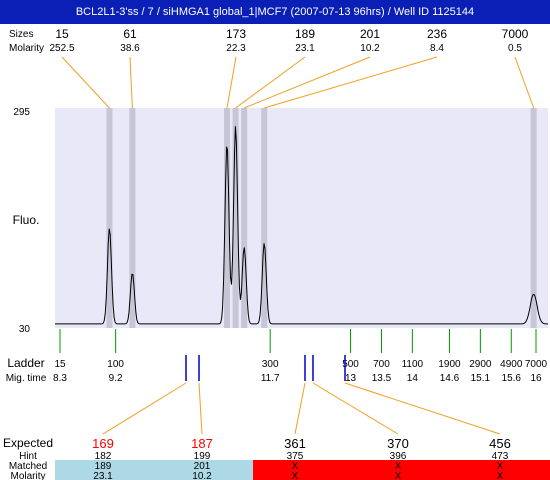 This screenshot has height=480, width=550. Describe the element at coordinates (202, 443) in the screenshot. I see `expected-value: 187` at that location.